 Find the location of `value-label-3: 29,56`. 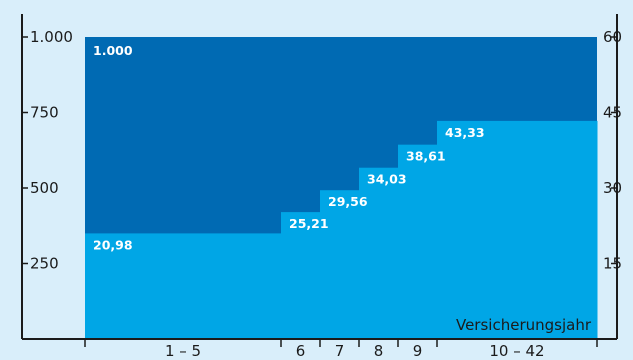

value-label-3: 29,56 is located at coordinates (348, 201).